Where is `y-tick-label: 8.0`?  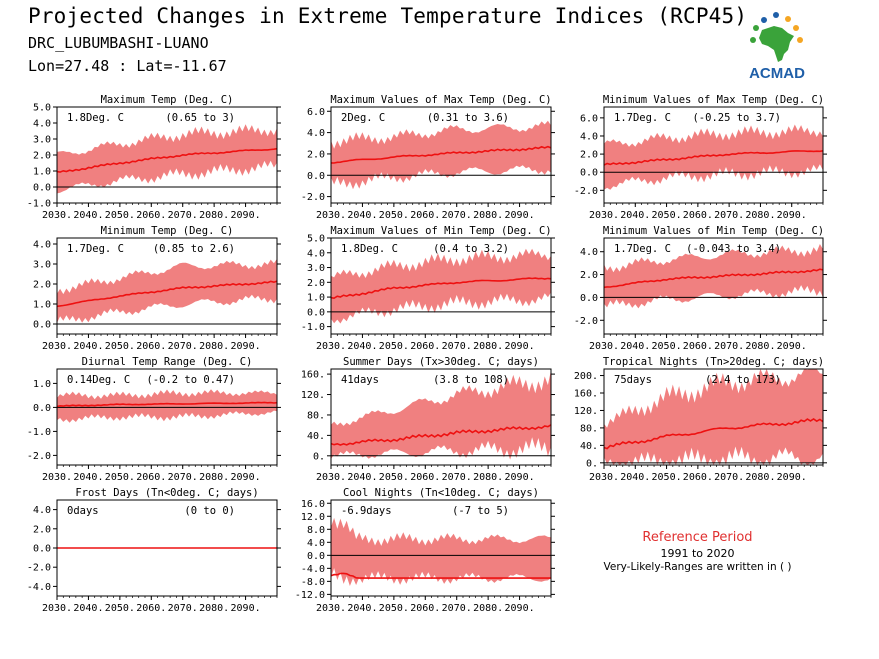
y-tick-label: 8.0 is located at coordinates (316, 530).